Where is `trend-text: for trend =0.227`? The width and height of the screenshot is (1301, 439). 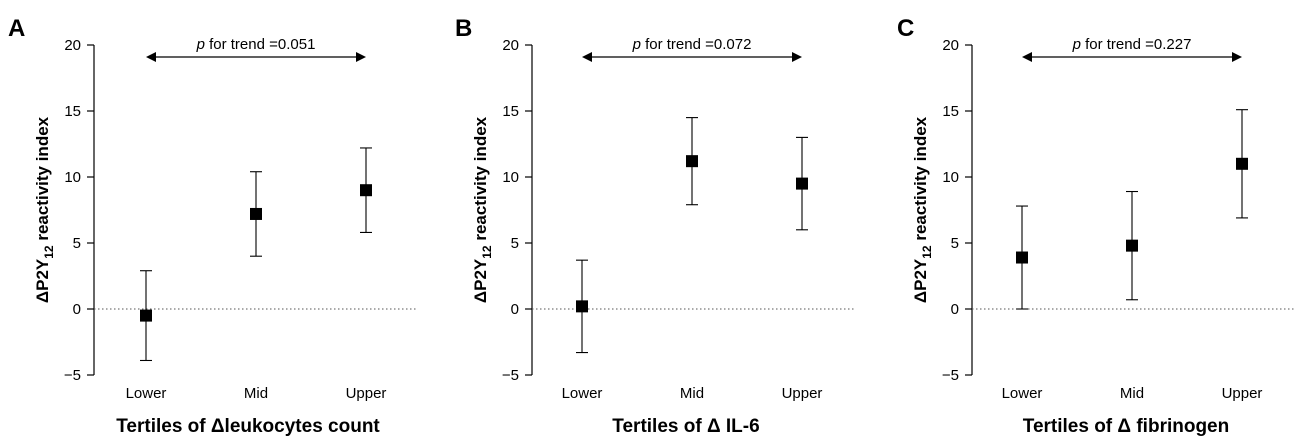 trend-text: for trend =0.227 is located at coordinates (1136, 44).